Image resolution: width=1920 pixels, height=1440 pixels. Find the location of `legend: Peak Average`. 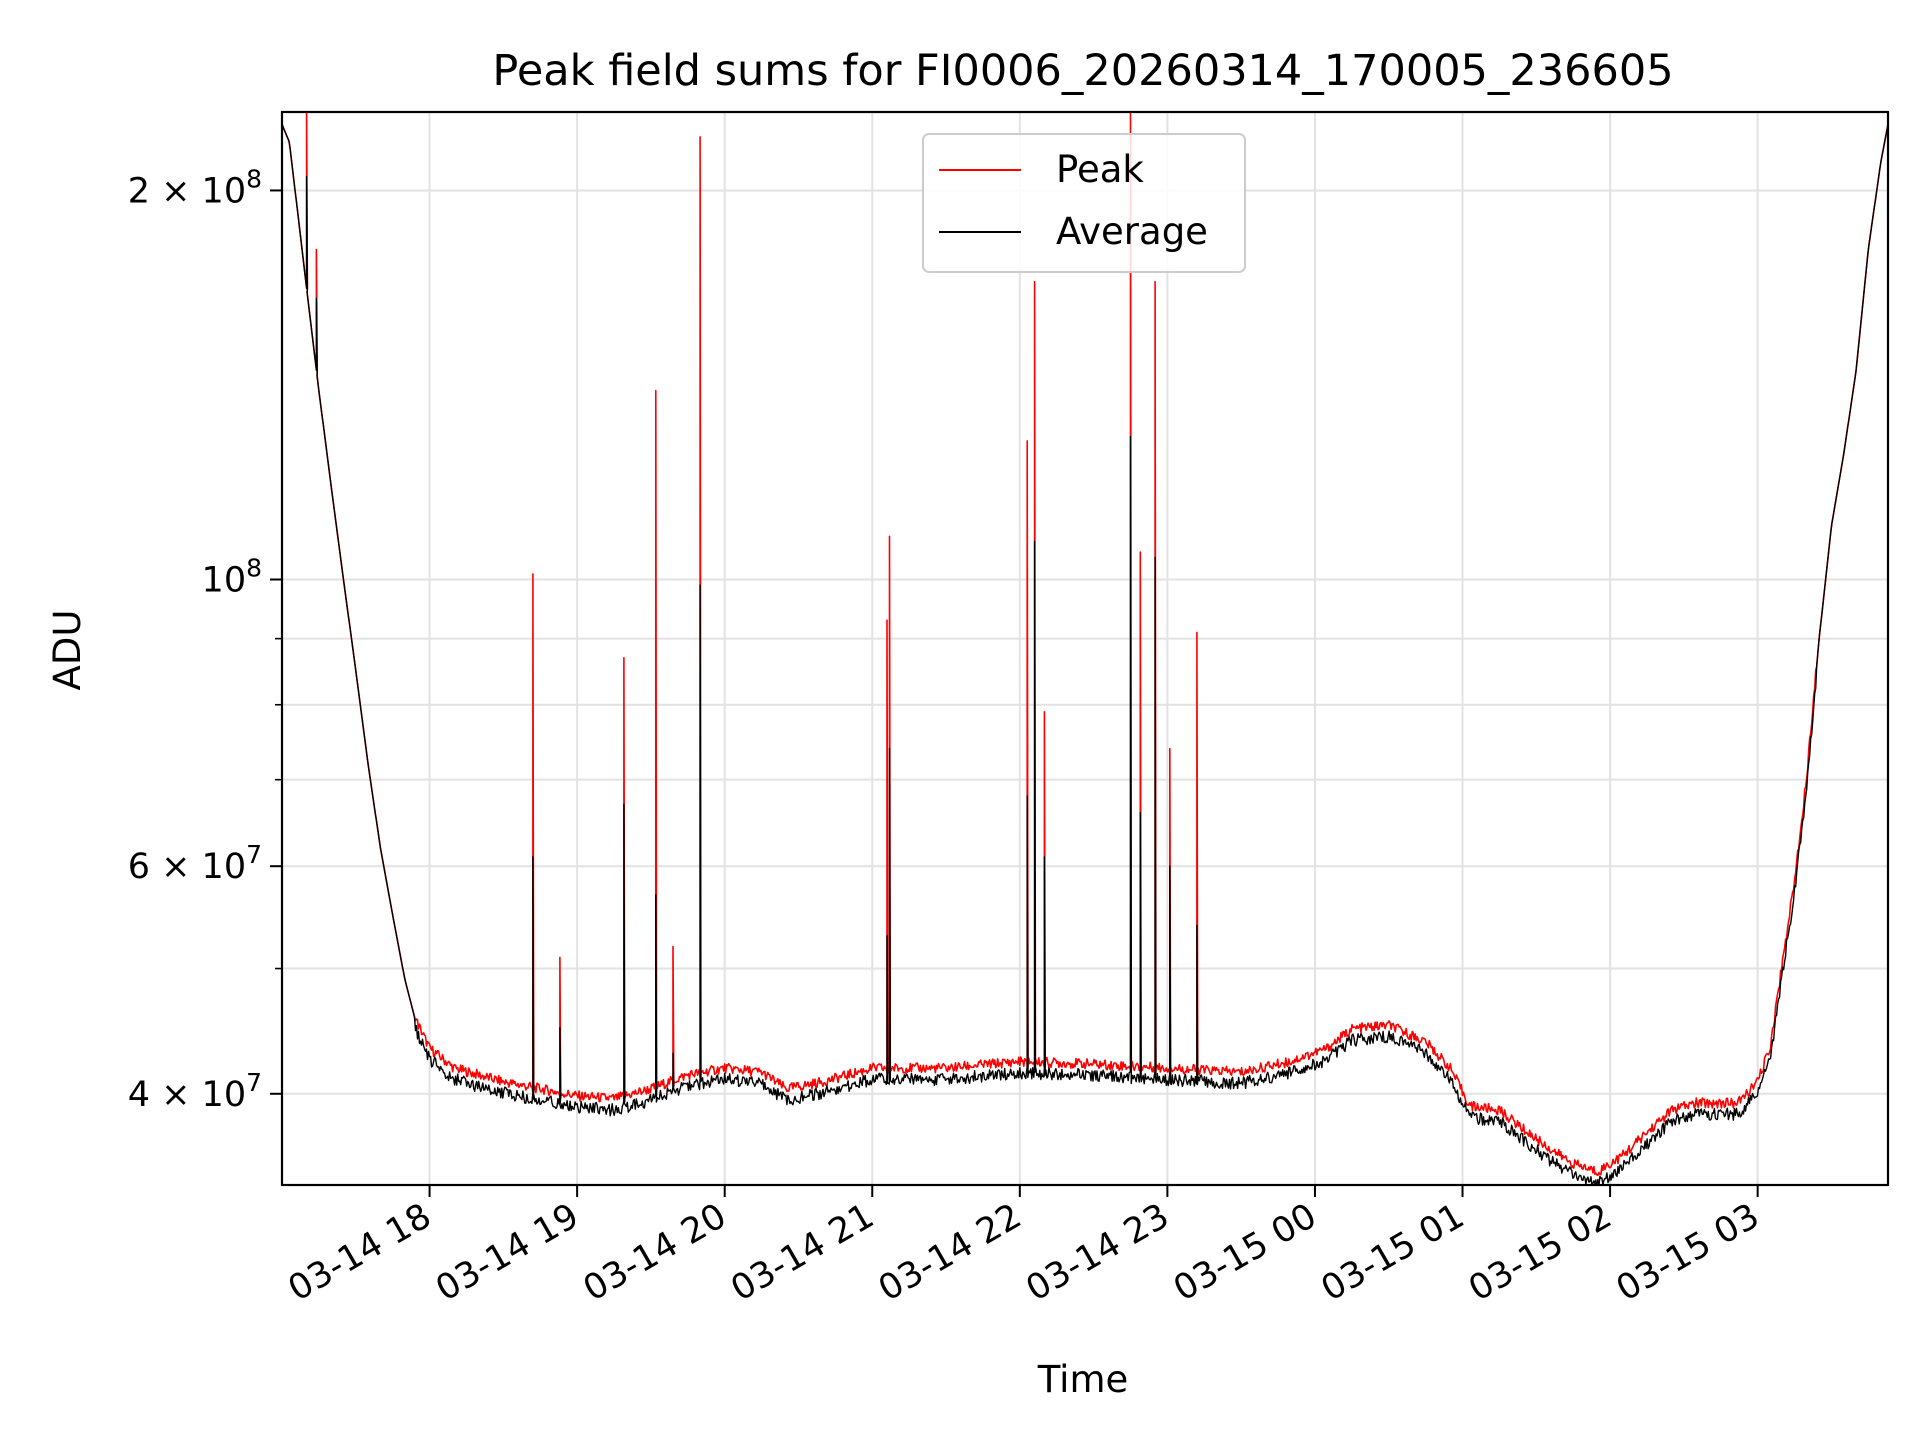

legend: Peak Average is located at coordinates (1084, 203).